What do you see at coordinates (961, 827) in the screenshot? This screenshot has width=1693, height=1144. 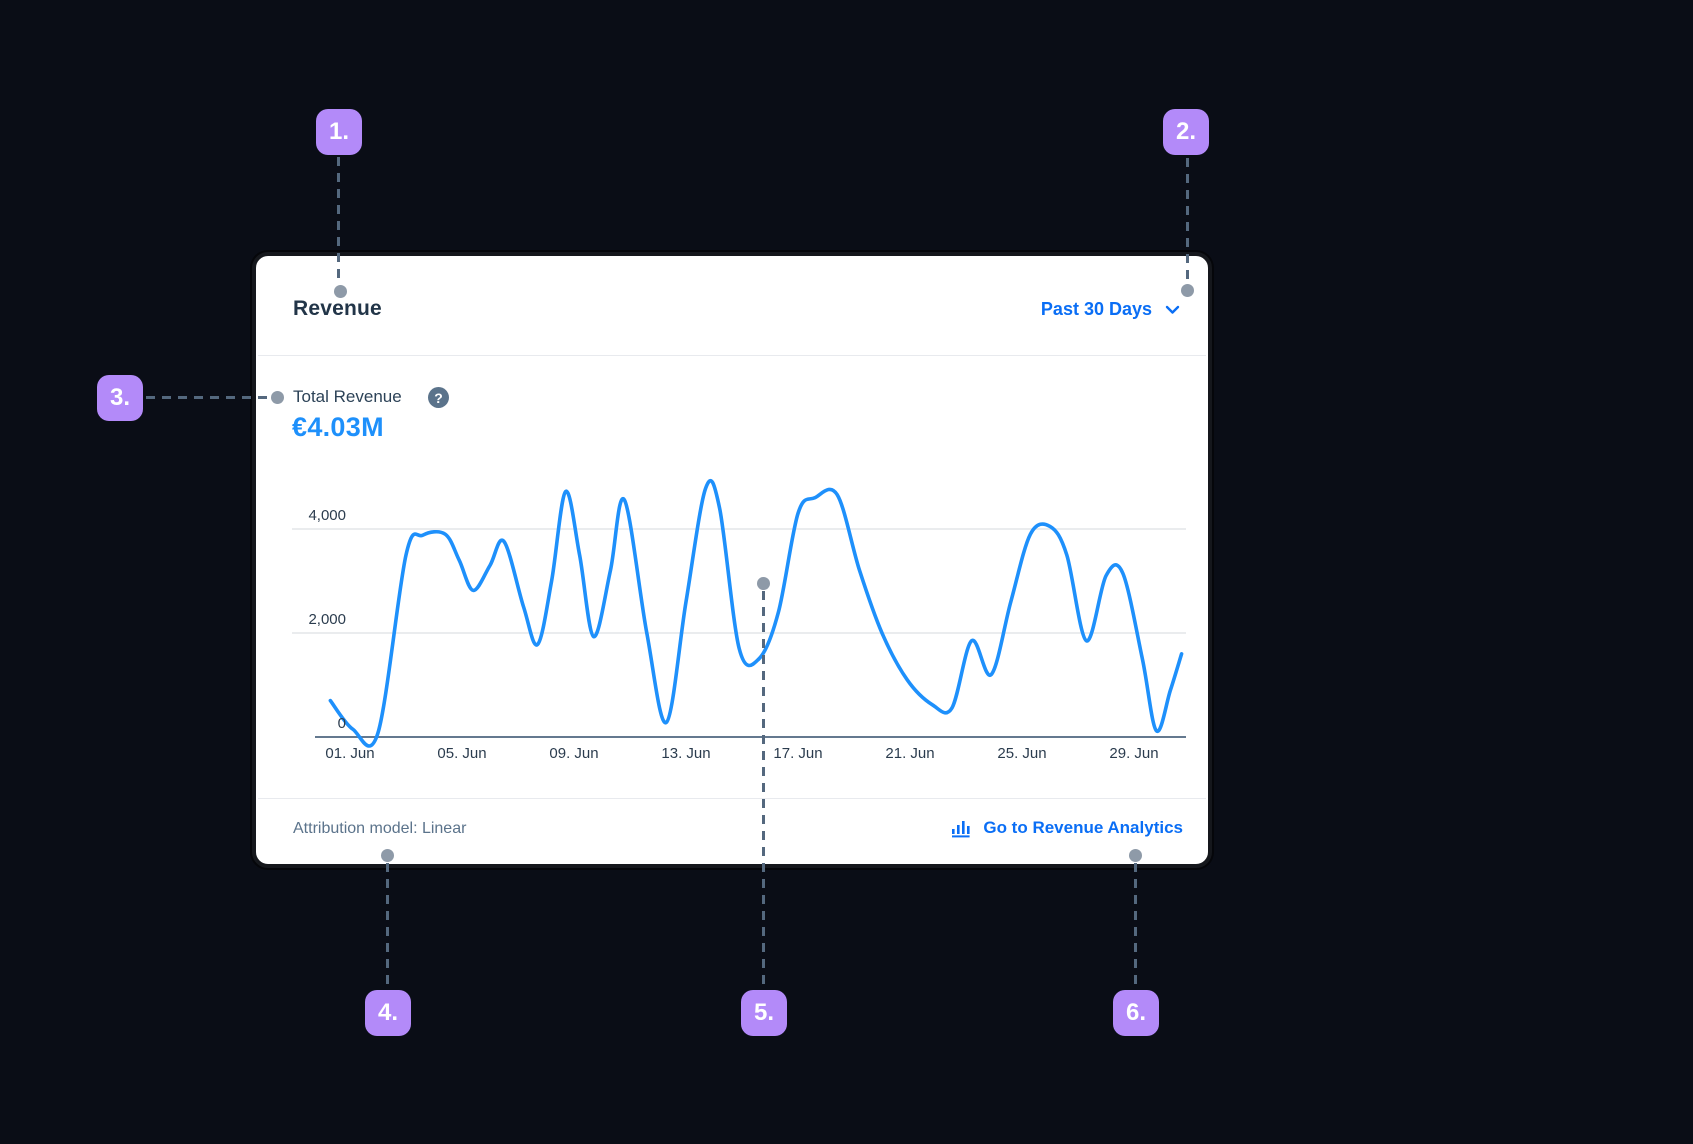 I see `bar-chart-icon` at bounding box center [961, 827].